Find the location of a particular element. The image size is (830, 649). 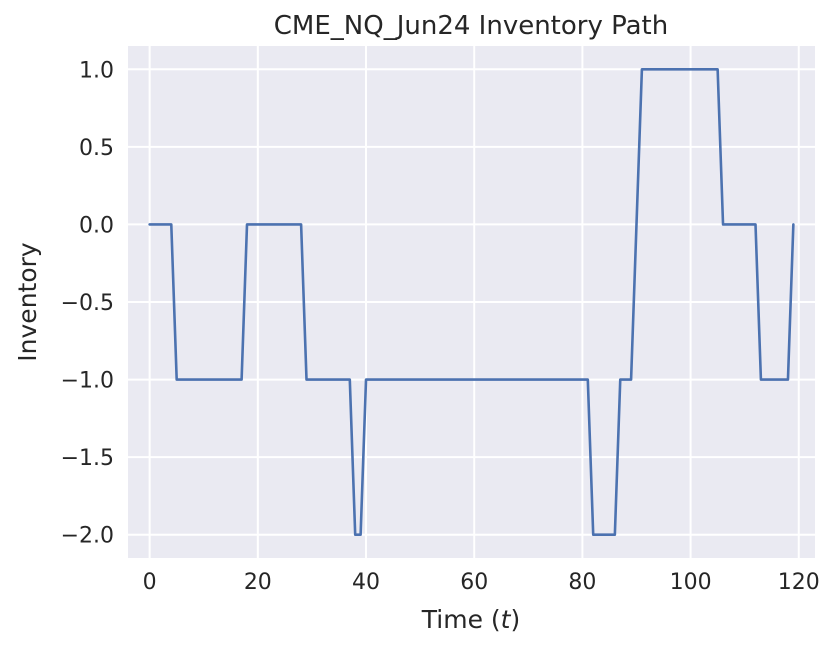

y-tick-label: −1.0 is located at coordinates (87, 381).